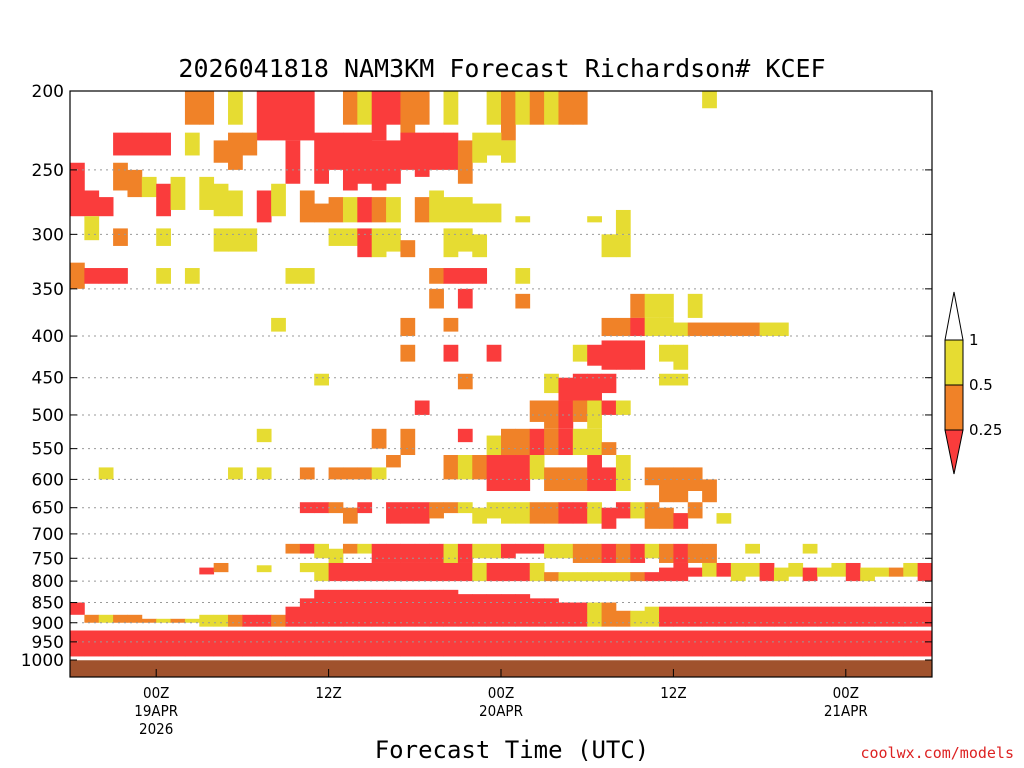  Describe the element at coordinates (981, 385) in the screenshot. I see `legend-label: 0.5` at that location.